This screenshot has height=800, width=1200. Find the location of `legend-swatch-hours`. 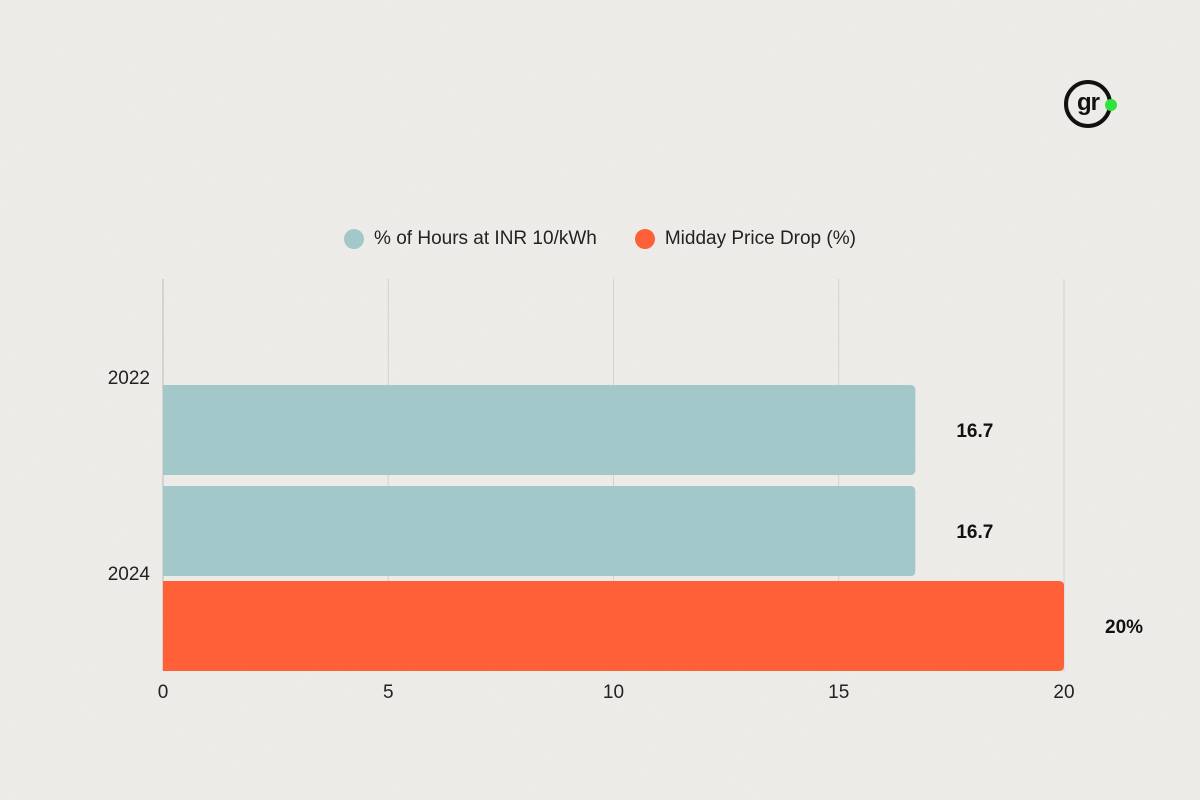

legend-swatch-hours is located at coordinates (354, 239).